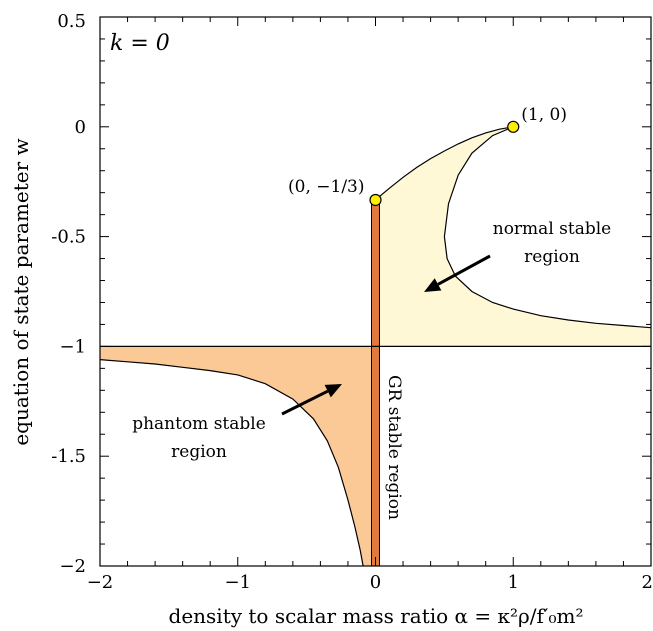  I want to click on x-tick-label: 1, so click(513, 582).